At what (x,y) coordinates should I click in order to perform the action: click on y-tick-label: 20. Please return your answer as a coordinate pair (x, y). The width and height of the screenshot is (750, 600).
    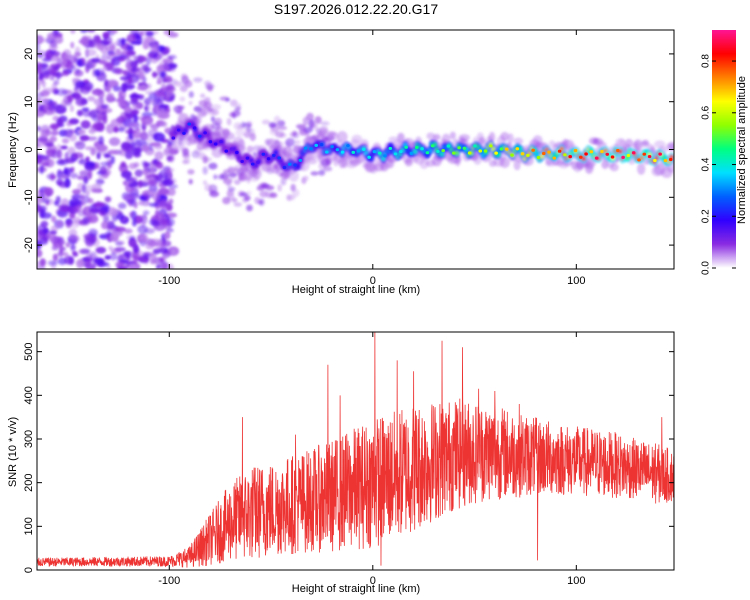
    Looking at the image, I should click on (29, 54).